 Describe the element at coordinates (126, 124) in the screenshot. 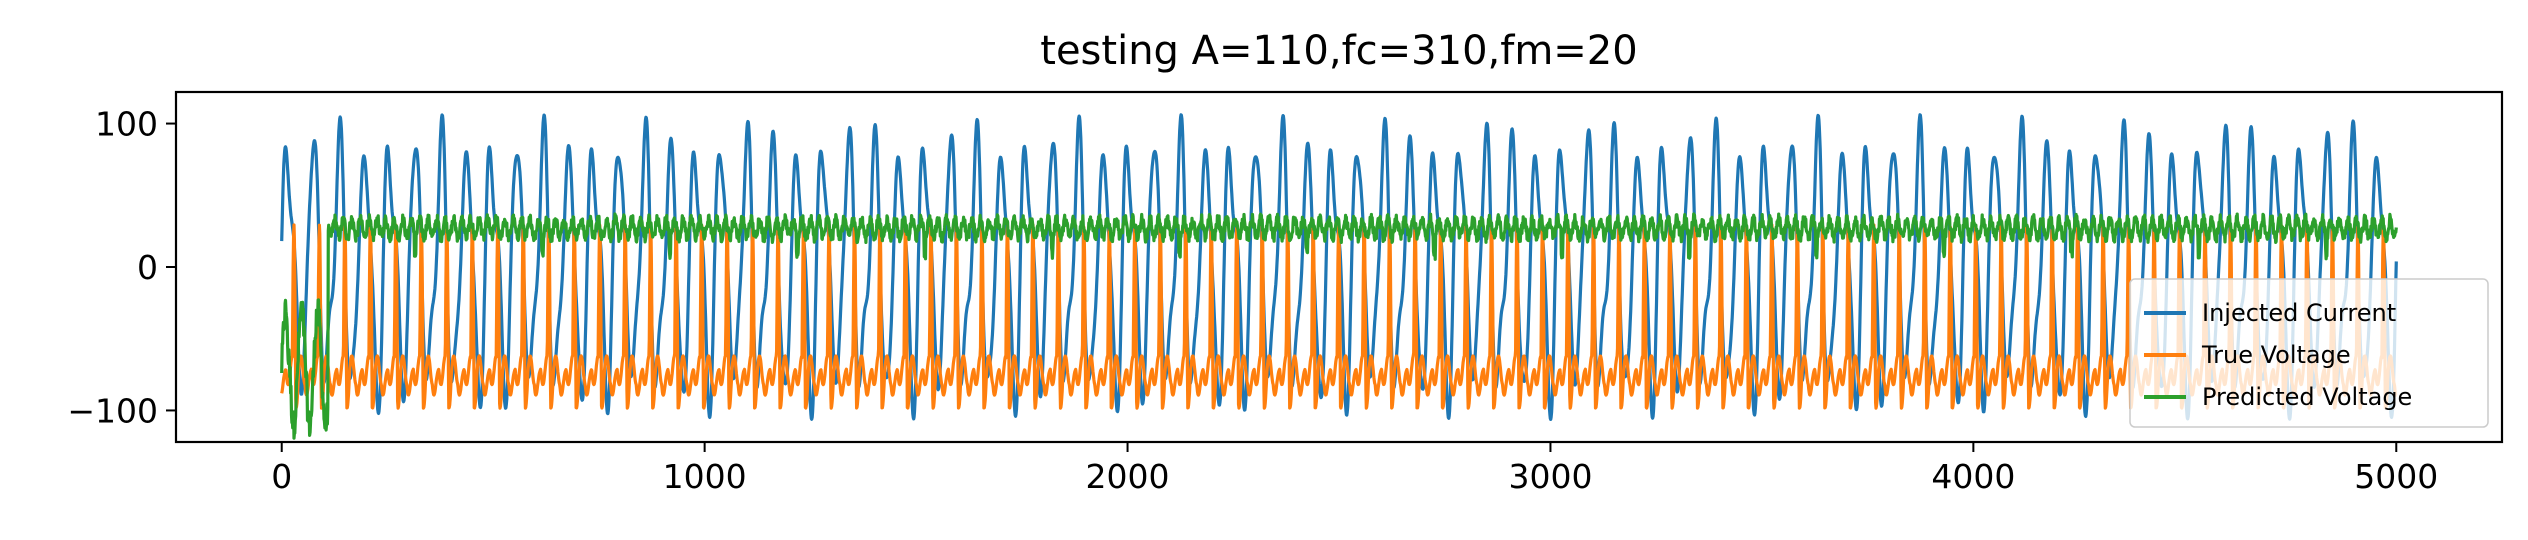

I see `y-tick-label: 100` at that location.